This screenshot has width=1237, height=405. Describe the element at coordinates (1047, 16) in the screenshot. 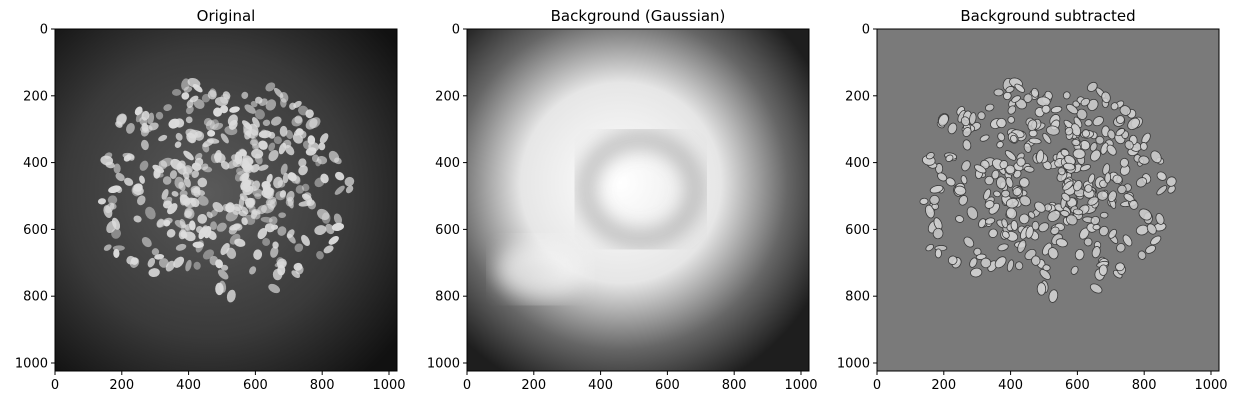

I see `panel-title: Background subtracted` at that location.